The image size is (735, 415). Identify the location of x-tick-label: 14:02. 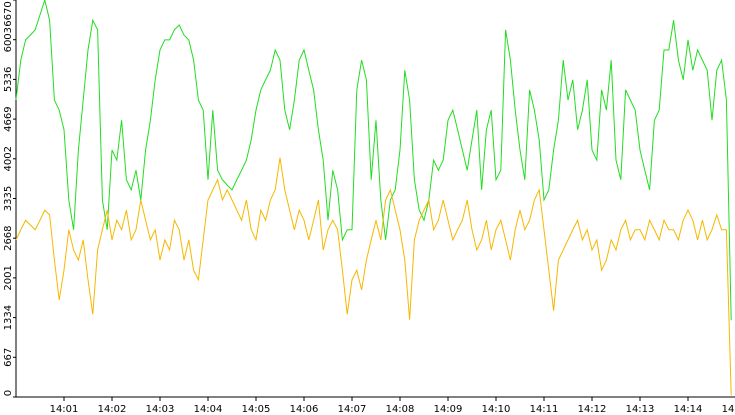
(112, 409).